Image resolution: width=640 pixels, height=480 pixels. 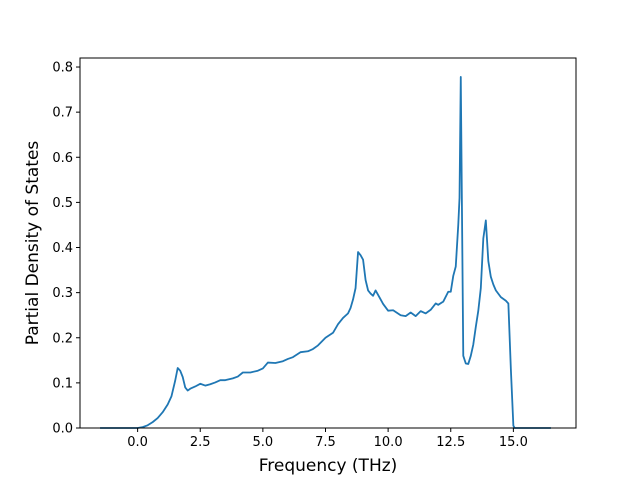 What do you see at coordinates (325, 442) in the screenshot?
I see `x-tick-label: 7.5` at bounding box center [325, 442].